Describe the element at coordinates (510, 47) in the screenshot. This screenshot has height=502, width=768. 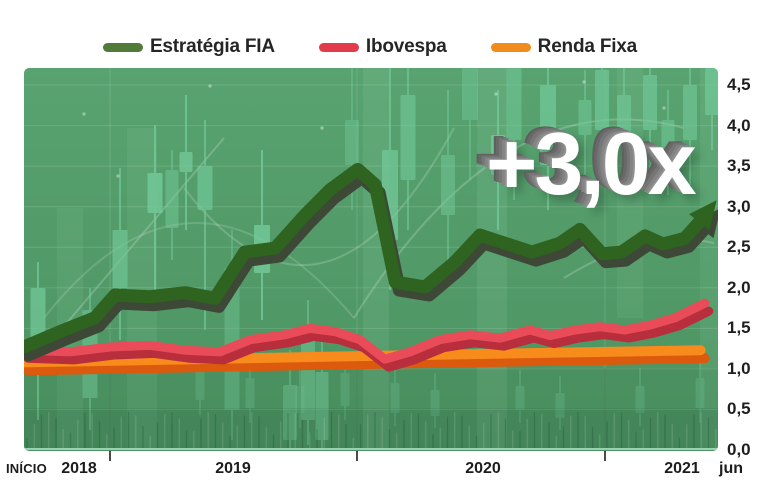
I see `legend-marker-renda-fixa` at that location.